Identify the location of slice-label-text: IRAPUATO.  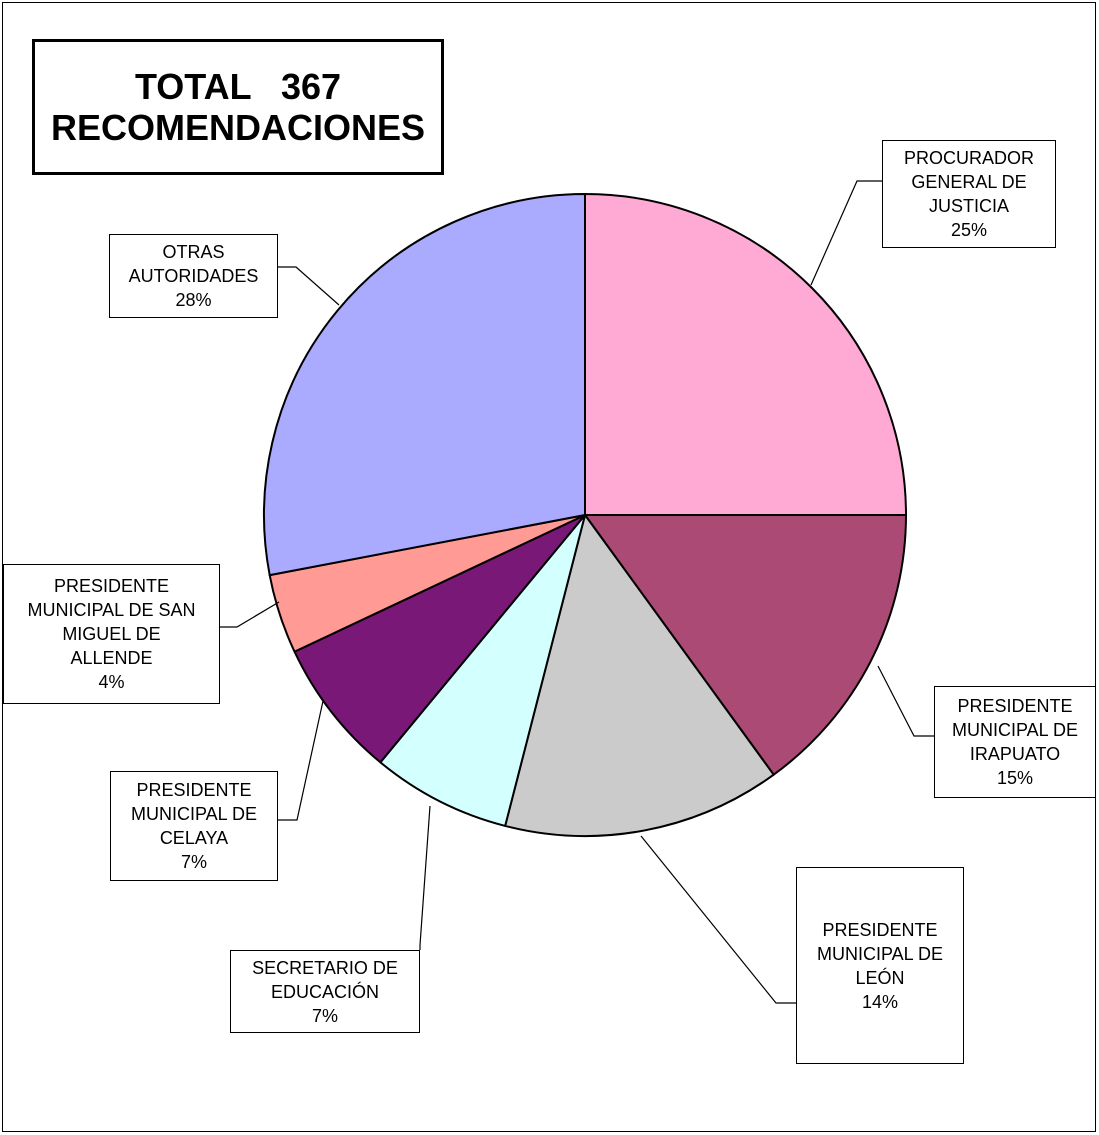
(1015, 754).